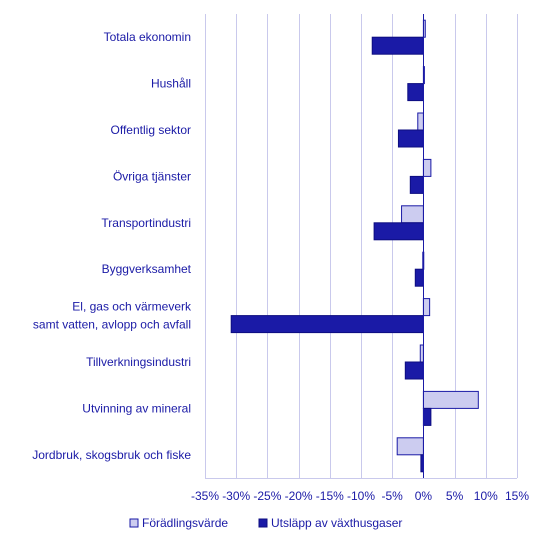  What do you see at coordinates (171, 84) in the screenshot?
I see `category-label: Hushåll` at bounding box center [171, 84].